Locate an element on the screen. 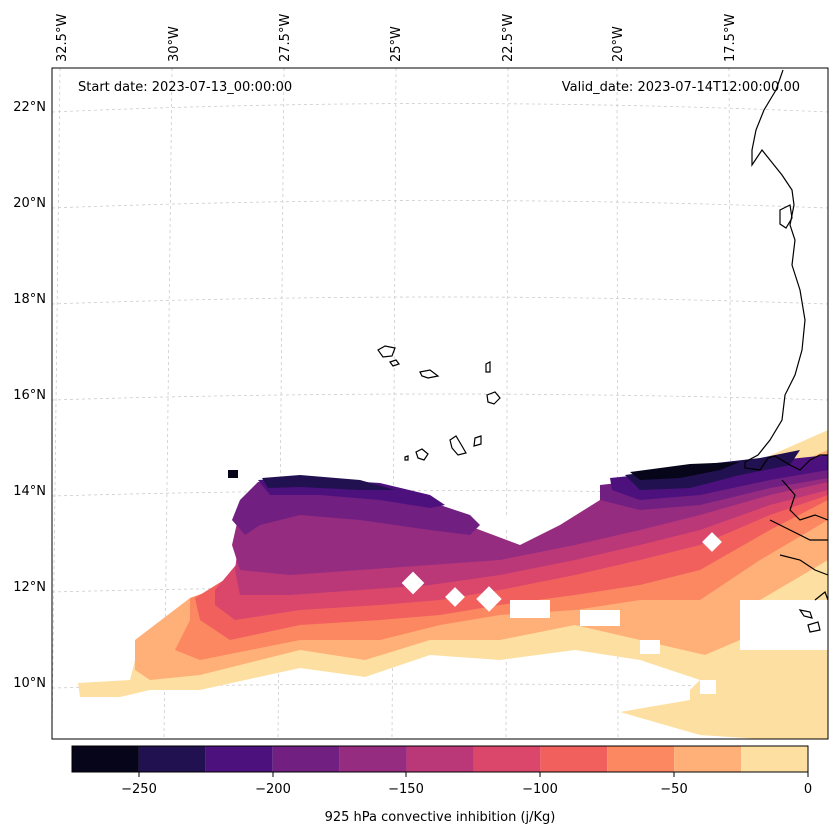 The width and height of the screenshot is (837, 836). colorbar-swatches is located at coordinates (440, 759).